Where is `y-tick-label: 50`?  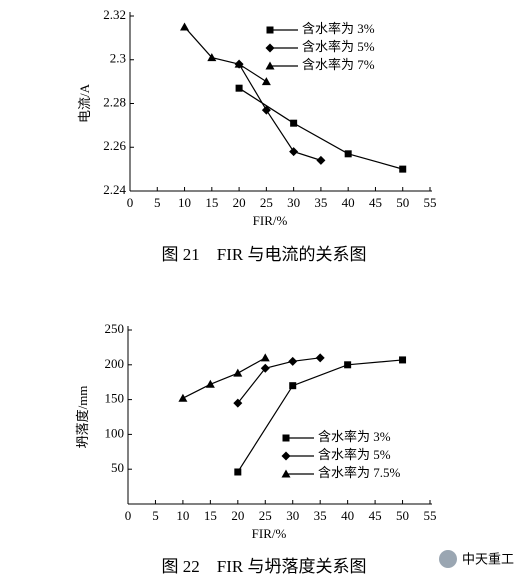 y-tick-label: 50 is located at coordinates (117, 467).